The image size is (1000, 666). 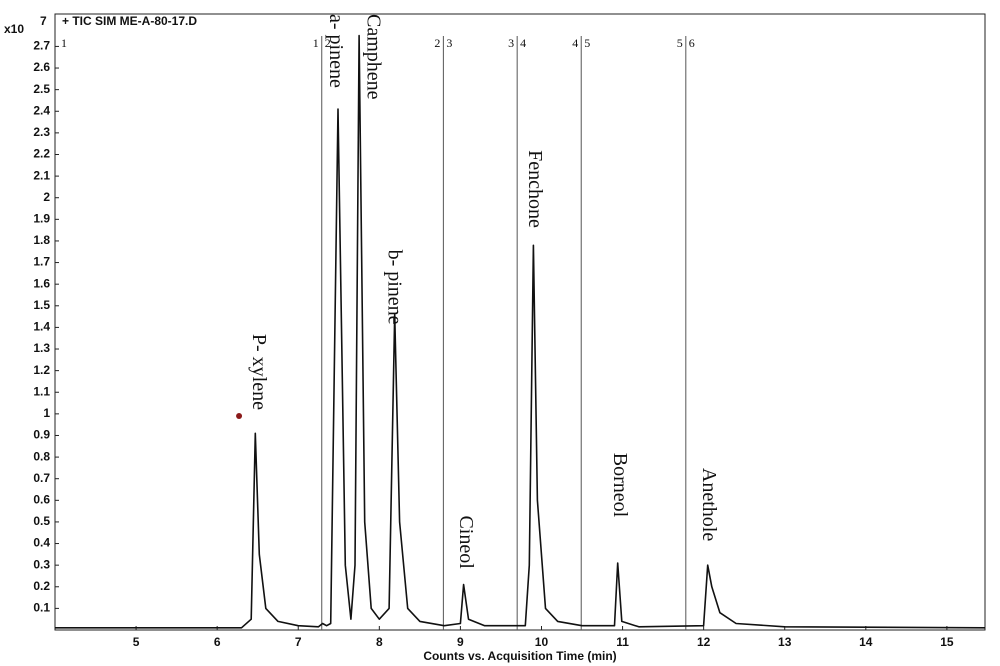 What do you see at coordinates (41, 608) in the screenshot?
I see `y-tick-label: 0.1` at bounding box center [41, 608].